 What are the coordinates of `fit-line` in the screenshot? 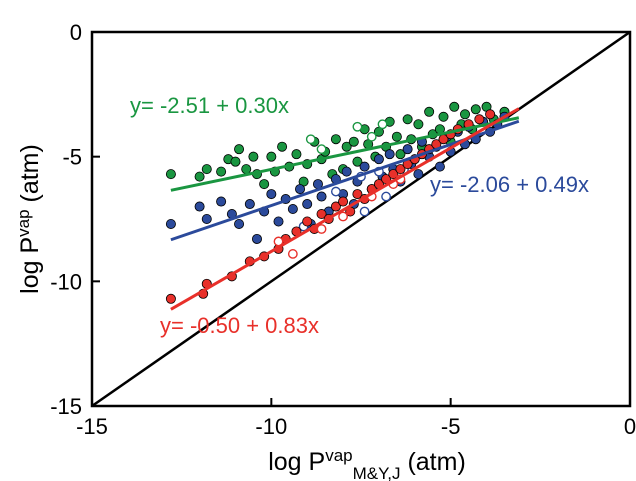 It's located at (345, 154).